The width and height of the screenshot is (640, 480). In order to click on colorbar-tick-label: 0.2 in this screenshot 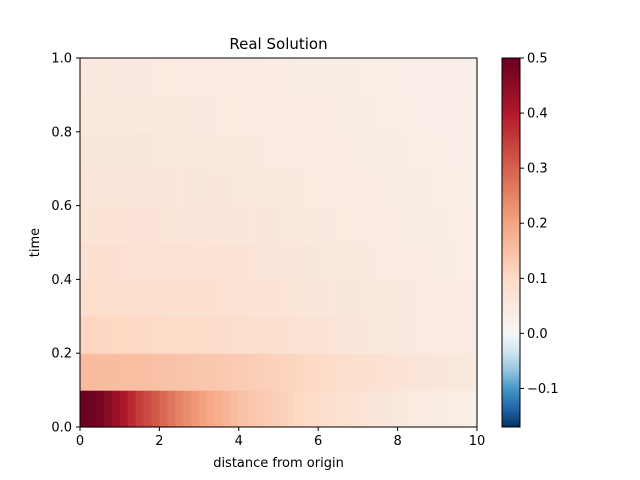, I will do `click(537, 224)`.